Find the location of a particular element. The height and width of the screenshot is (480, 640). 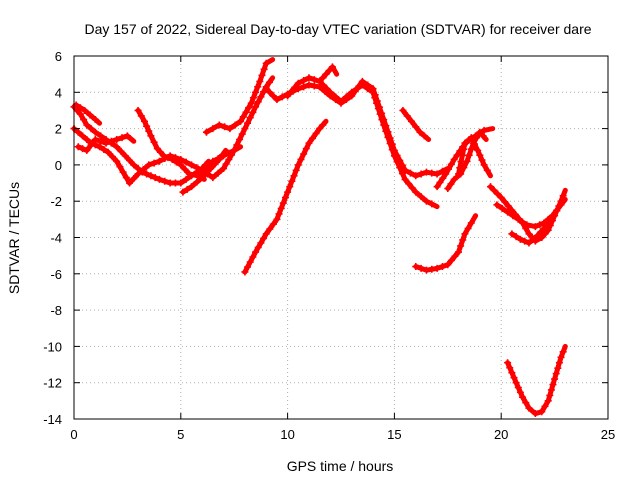

y-tick-label: -2 is located at coordinates (56, 201).